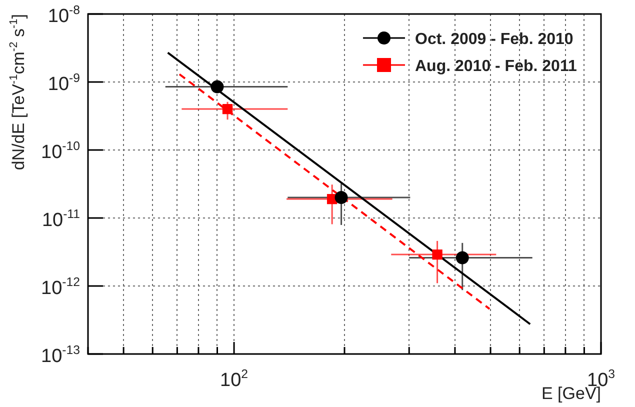 Image resolution: width=635 pixels, height=407 pixels. I want to click on legend-label: Oct. 2009 - Feb. 2010, so click(494, 39).